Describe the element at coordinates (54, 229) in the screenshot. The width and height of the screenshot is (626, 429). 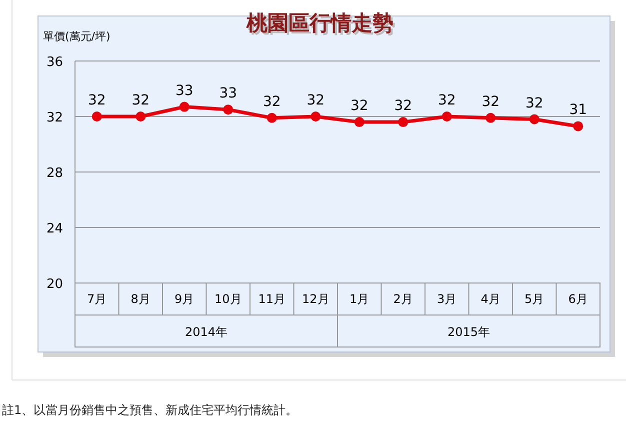
I see `y-tick-label: 24` at that location.